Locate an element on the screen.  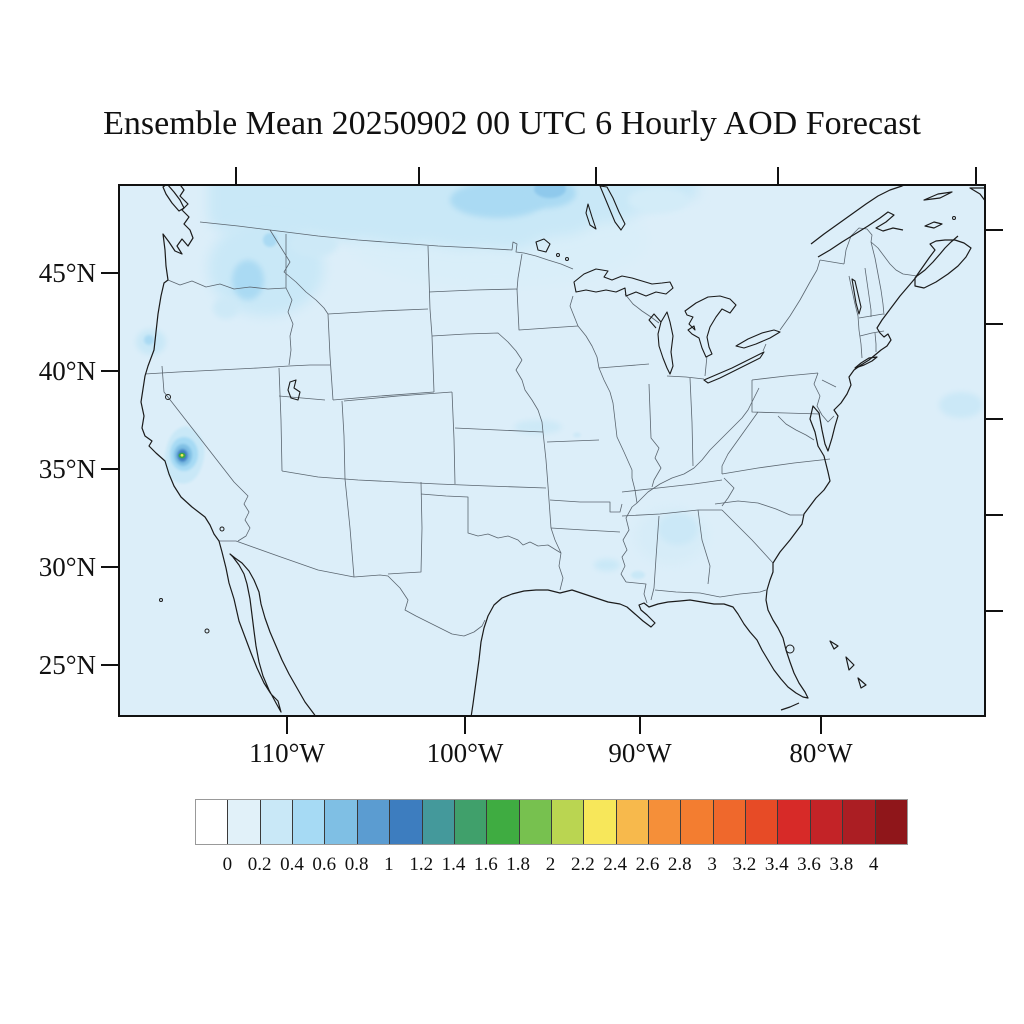
colorbar-tick-label: 3 is located at coordinates (712, 864).